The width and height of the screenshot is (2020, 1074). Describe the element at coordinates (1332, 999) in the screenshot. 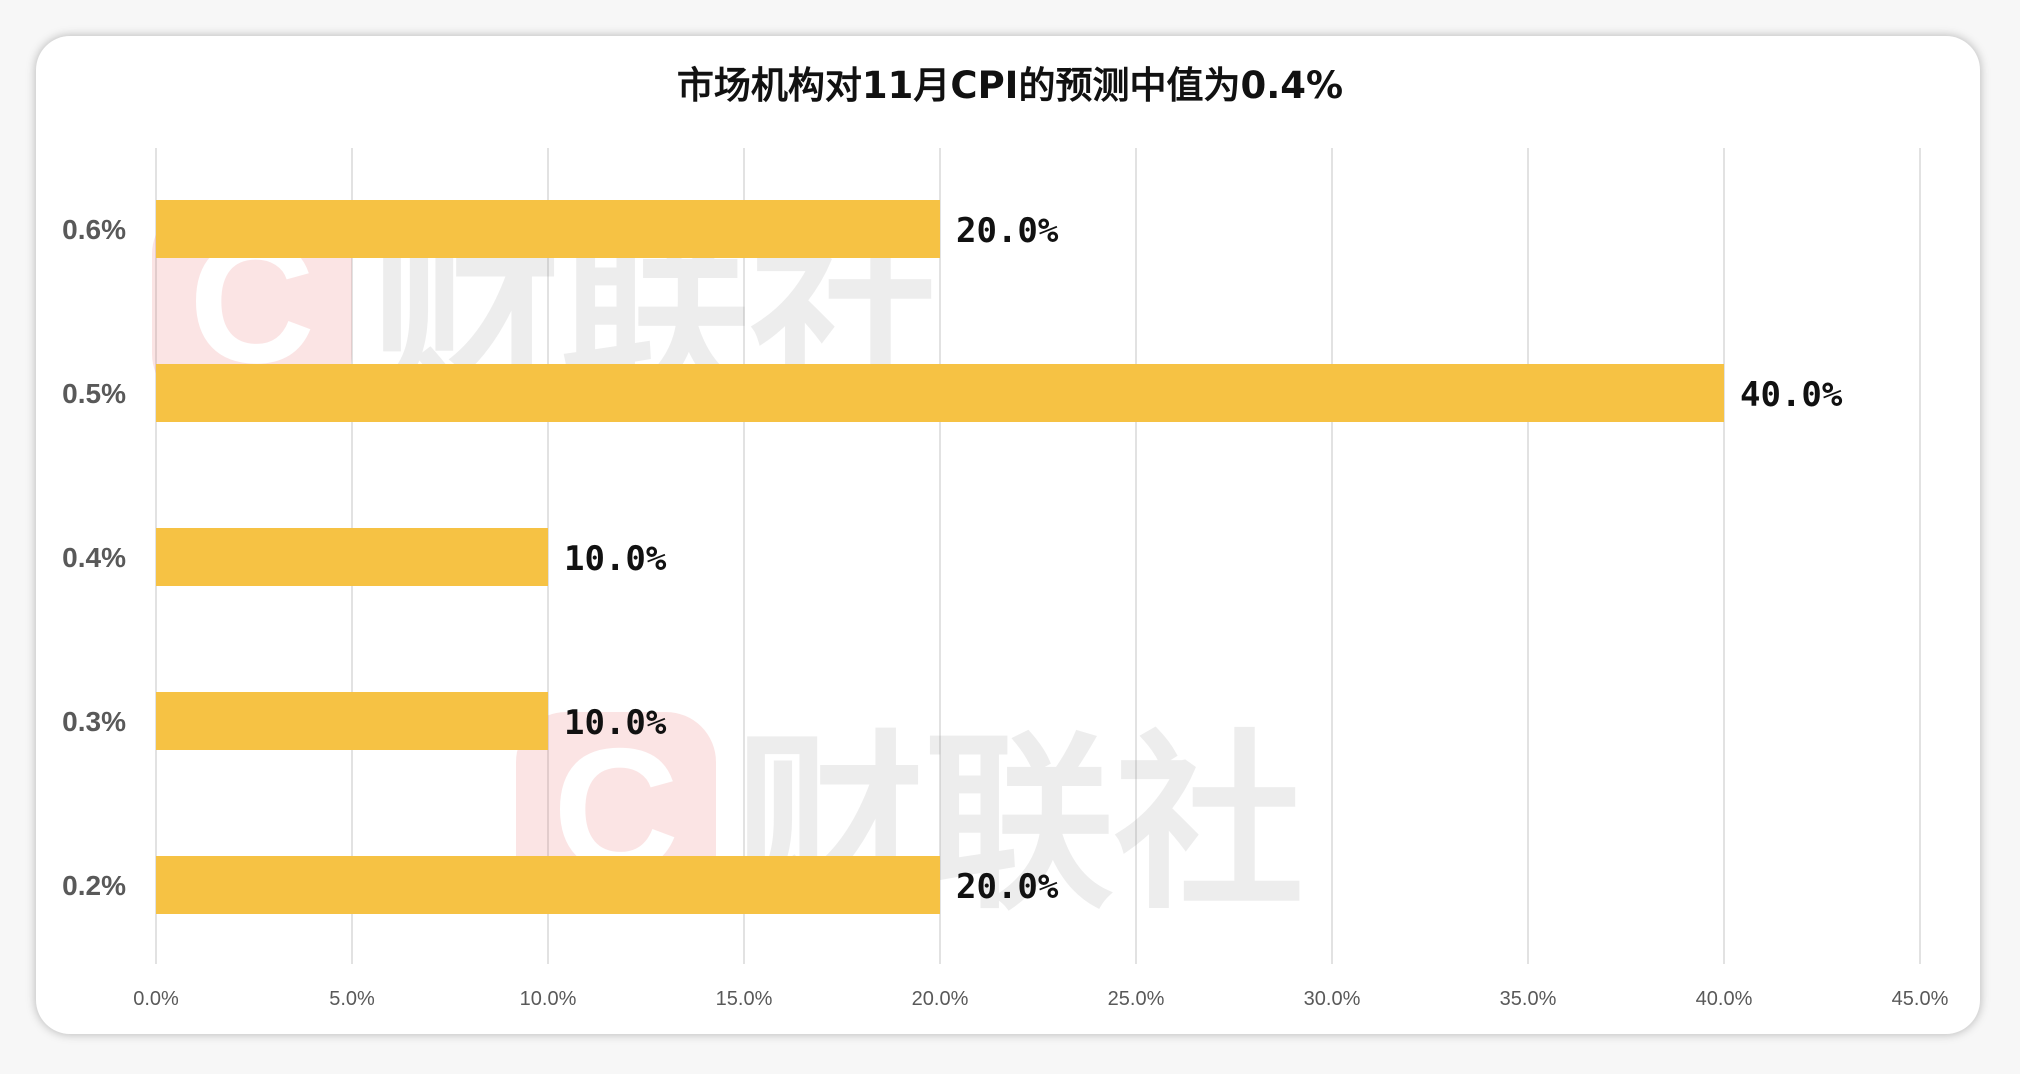

I see `x-tick-label: 30.0%` at that location.